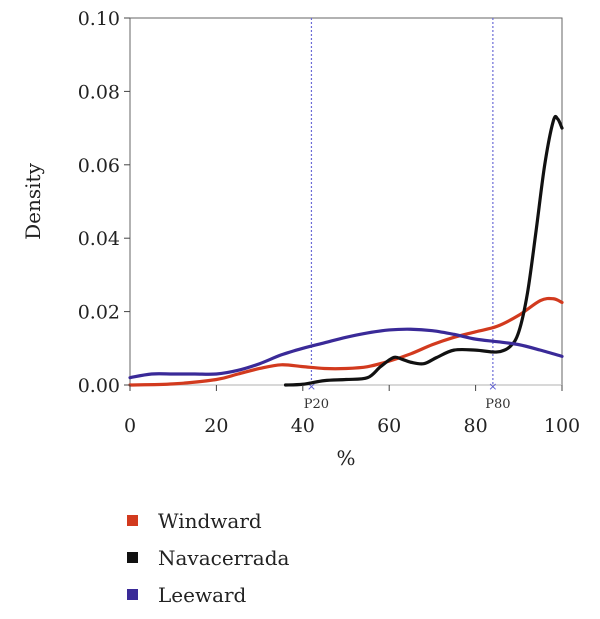 The height and width of the screenshot is (619, 600). I want to click on reference-label-p80: P80, so click(497, 404).